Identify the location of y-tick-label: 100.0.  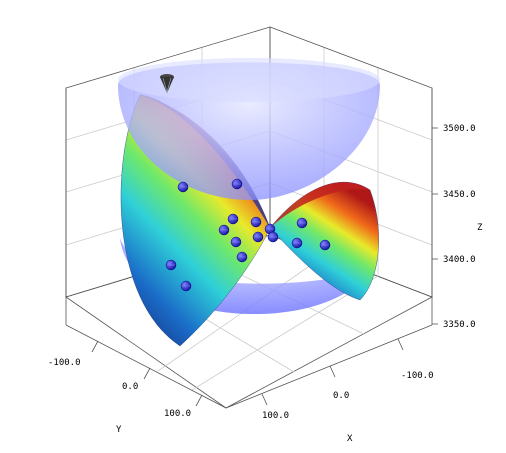
(177, 414).